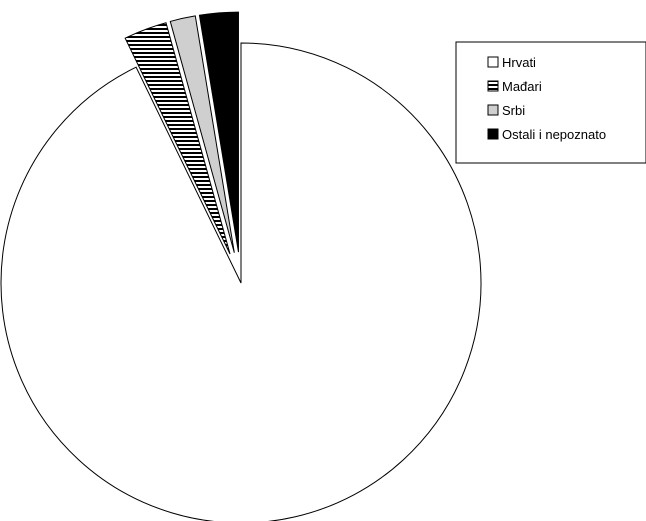 The image size is (646, 521). I want to click on legend-swatch-madari, so click(493, 86).